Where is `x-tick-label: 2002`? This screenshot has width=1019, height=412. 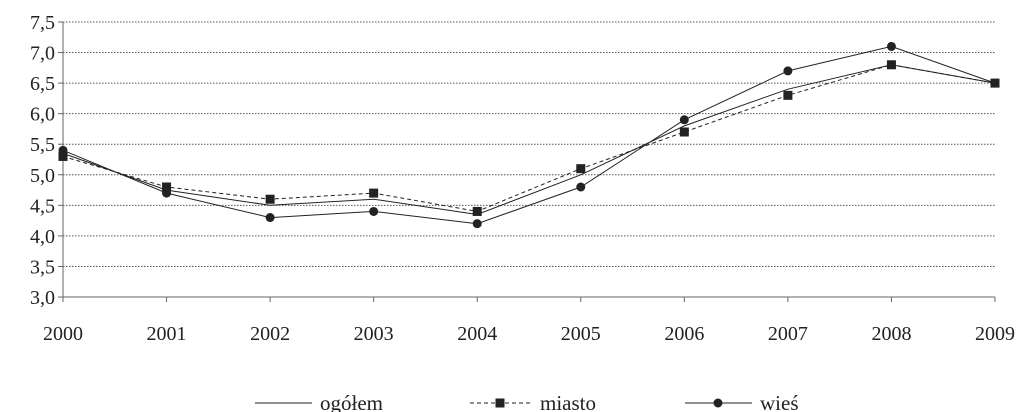 x-tick-label: 2002 is located at coordinates (270, 334).